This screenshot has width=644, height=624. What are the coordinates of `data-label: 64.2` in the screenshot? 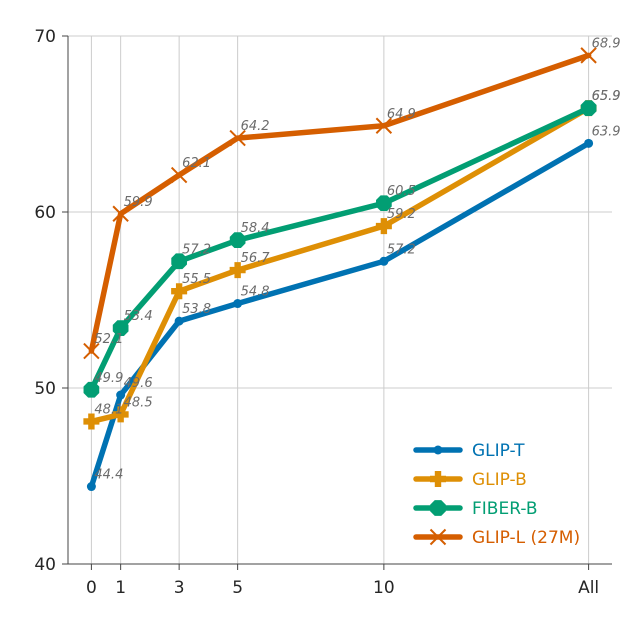 It's located at (255, 126).